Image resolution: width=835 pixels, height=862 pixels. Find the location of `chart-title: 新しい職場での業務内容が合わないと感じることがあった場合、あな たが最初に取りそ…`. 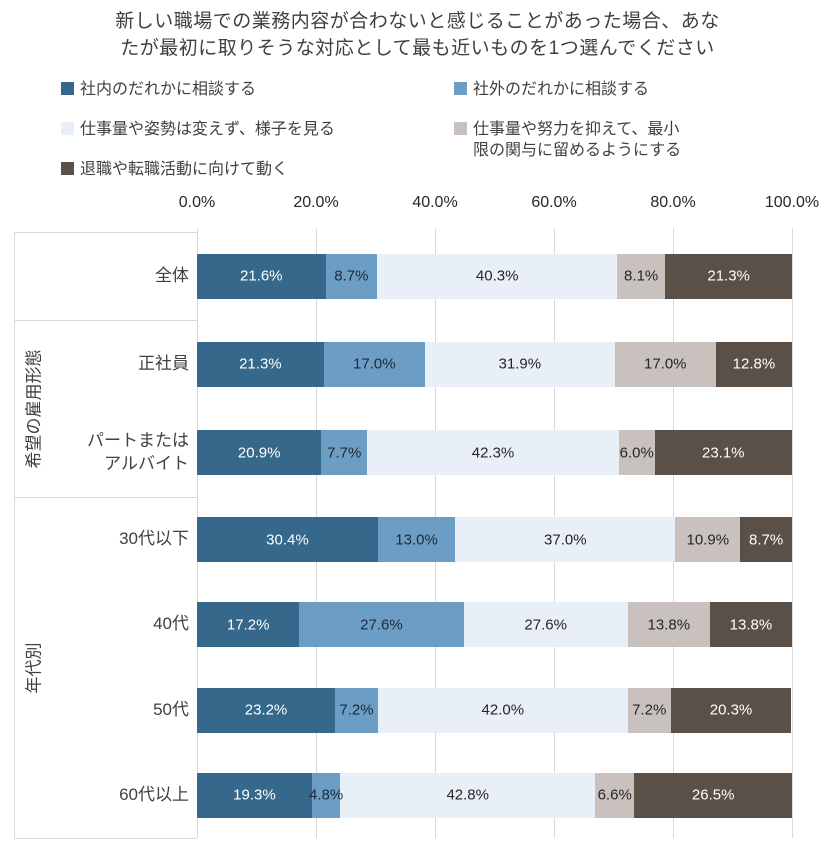

chart-title: 新しい職場での業務内容が合わないと感じることがあった場合、あな たが最初に取りそ… is located at coordinates (417, 35).